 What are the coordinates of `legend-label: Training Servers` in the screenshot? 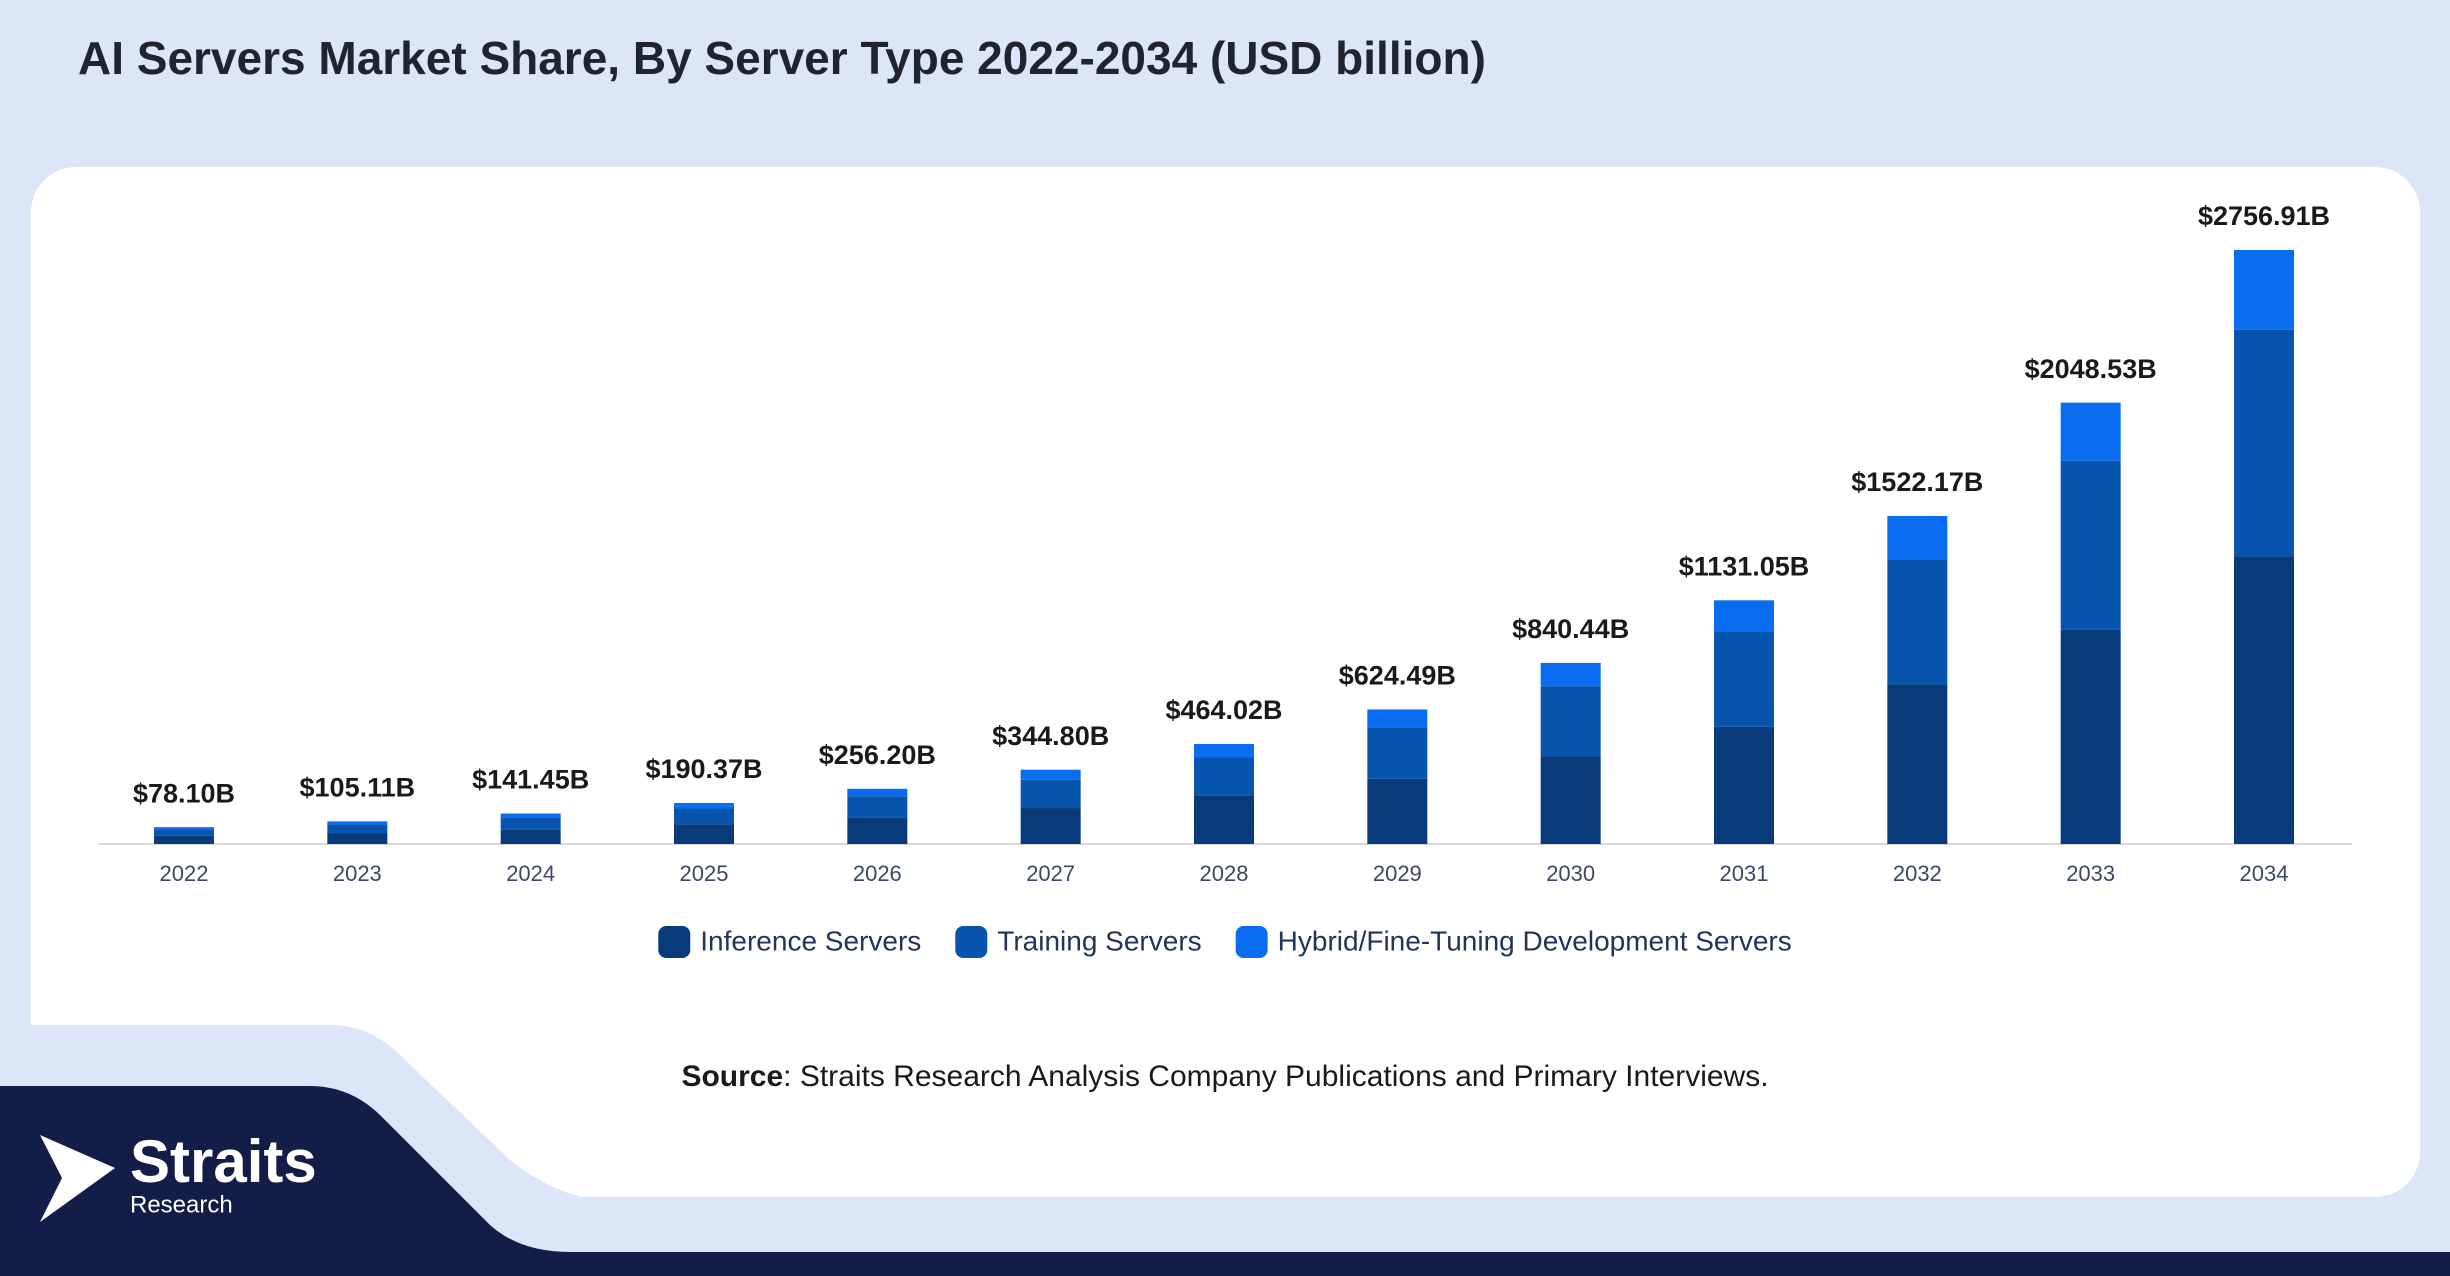 It's located at (1099, 940).